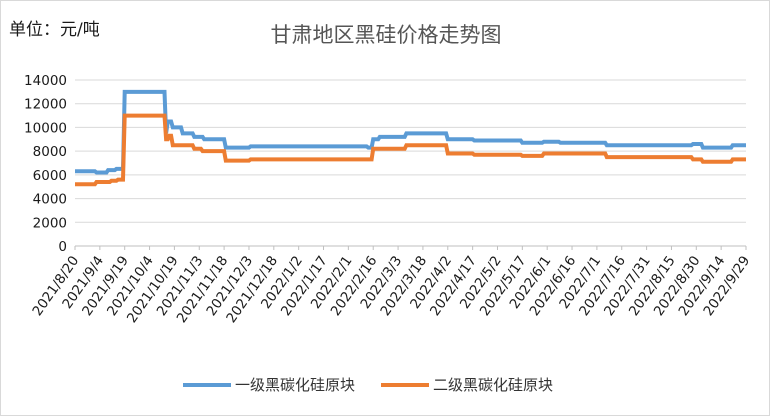 Image resolution: width=770 pixels, height=416 pixels. I want to click on y-tick-label: 12000, so click(45, 105).